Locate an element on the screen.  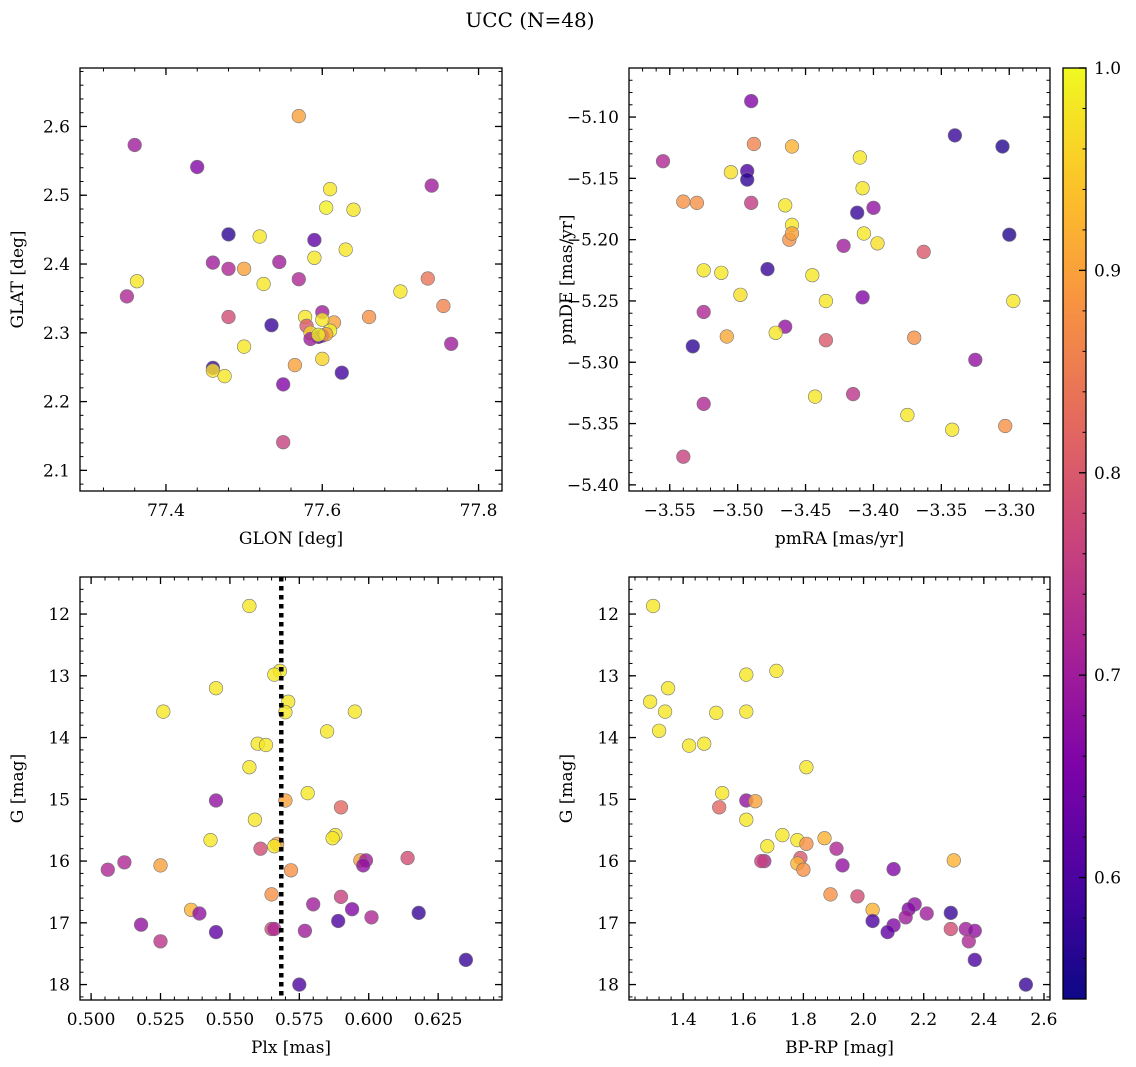
x-tick-label: 1.6 is located at coordinates (743, 1020).